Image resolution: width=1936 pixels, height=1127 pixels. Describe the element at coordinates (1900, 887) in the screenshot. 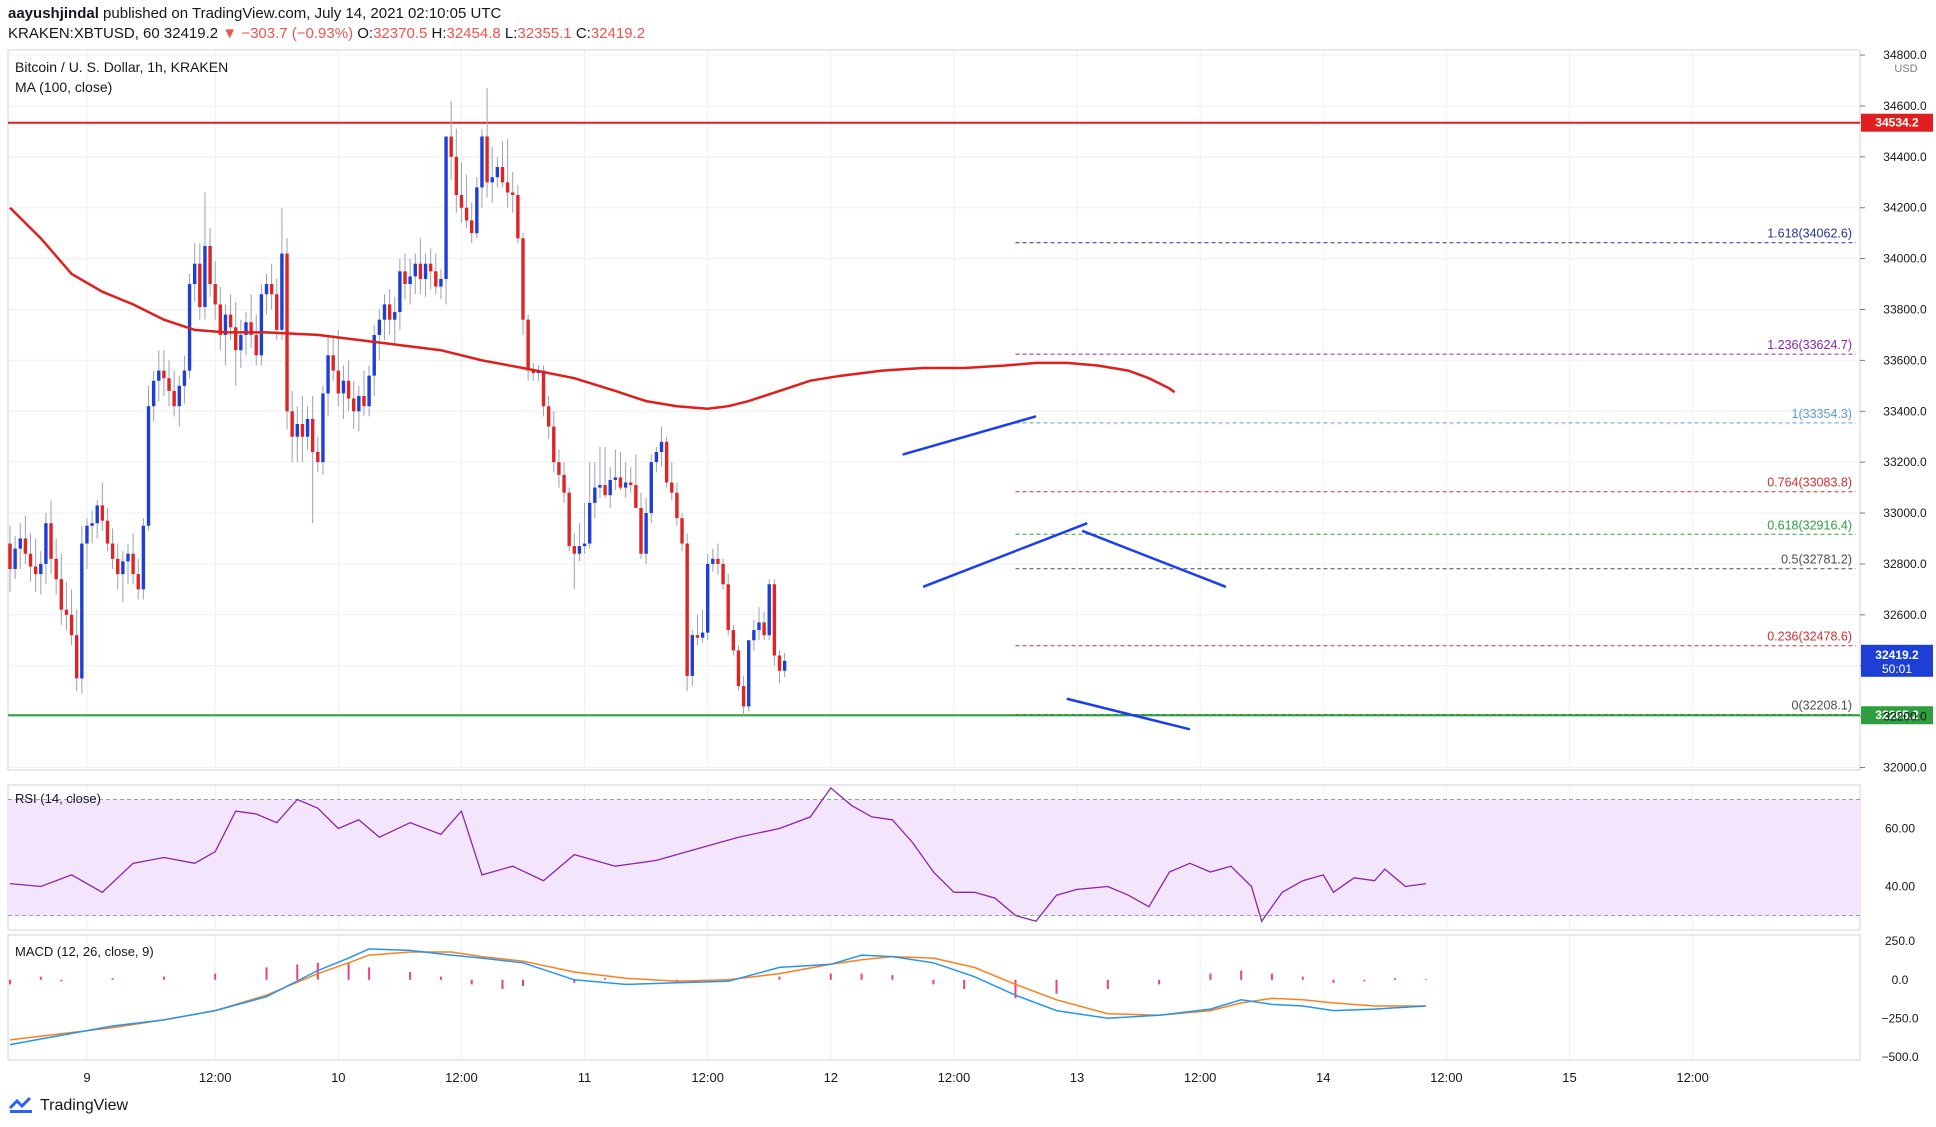

I see `rsi-tick-label: 40.00` at that location.